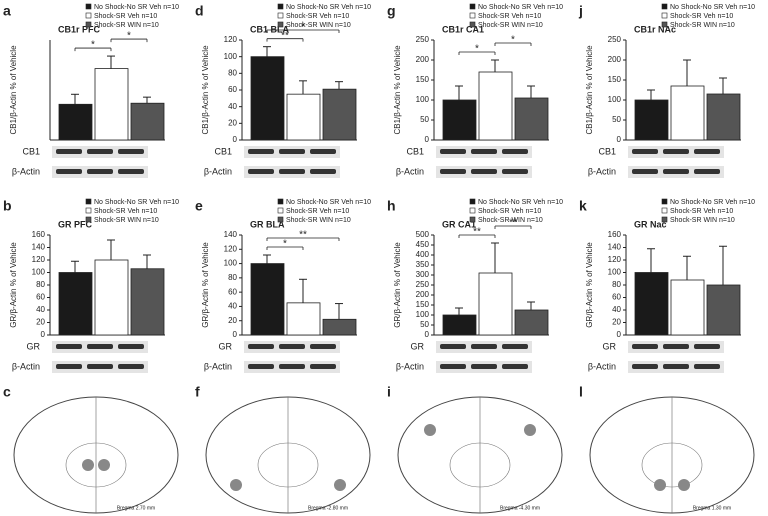 This screenshot has width=768, height=516. What do you see at coordinates (226, 346) in the screenshot?
I see `blot-label: GR` at bounding box center [226, 346].